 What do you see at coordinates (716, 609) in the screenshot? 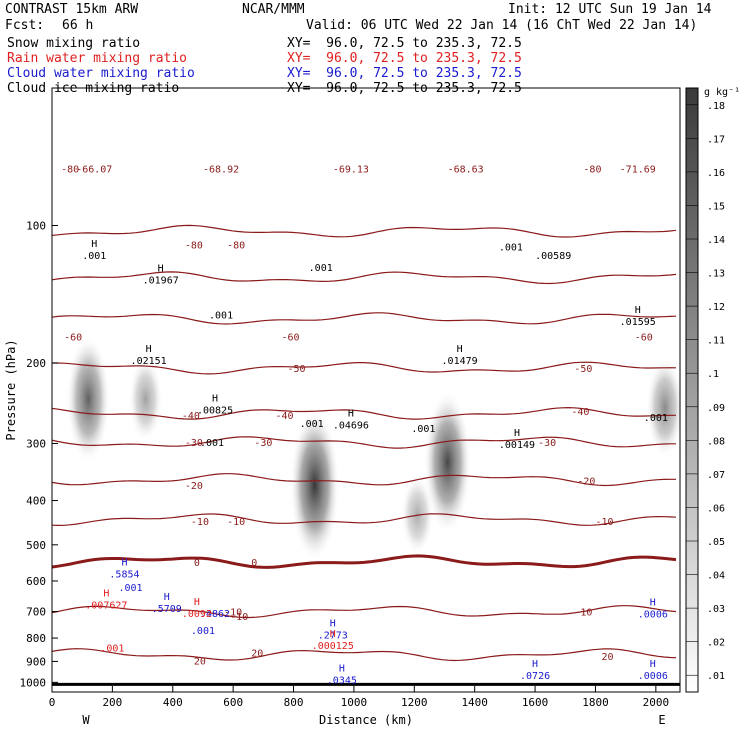
I see `colorbar-tick-label: .03` at bounding box center [716, 609].